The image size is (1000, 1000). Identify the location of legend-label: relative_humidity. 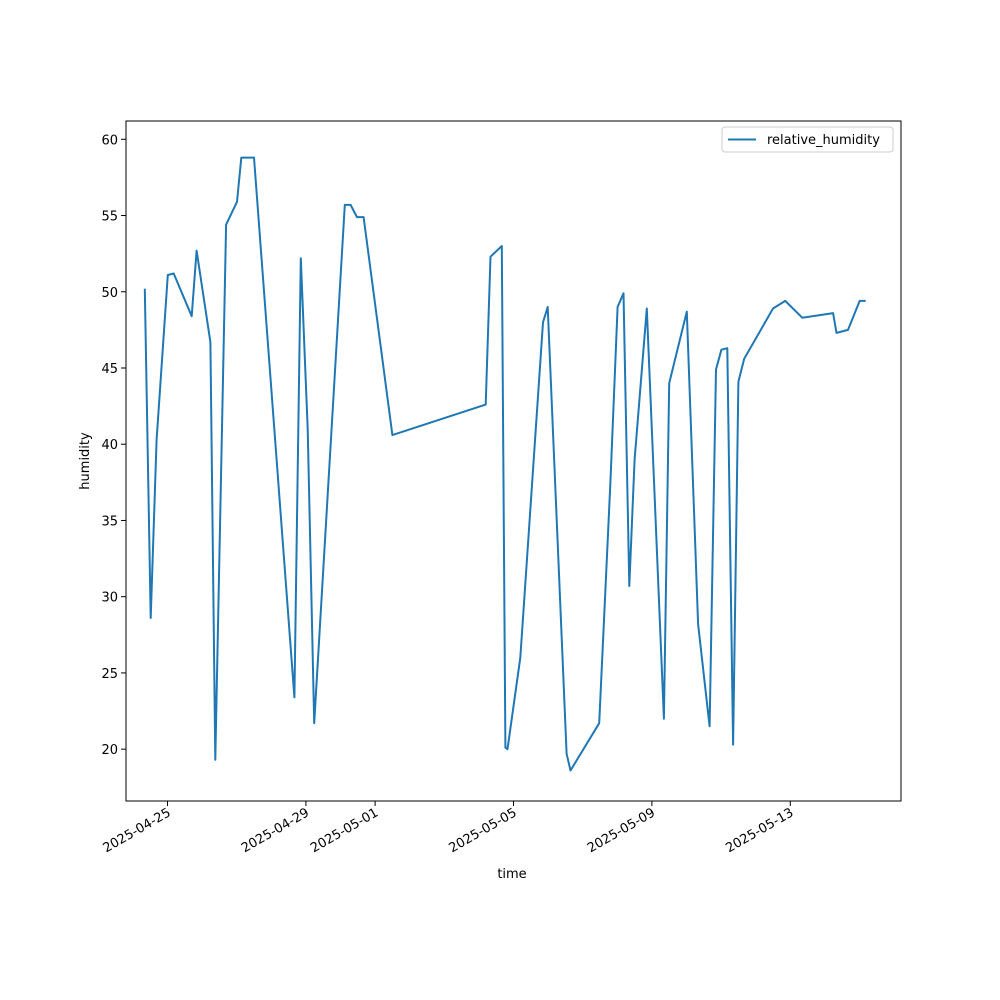
(823, 140).